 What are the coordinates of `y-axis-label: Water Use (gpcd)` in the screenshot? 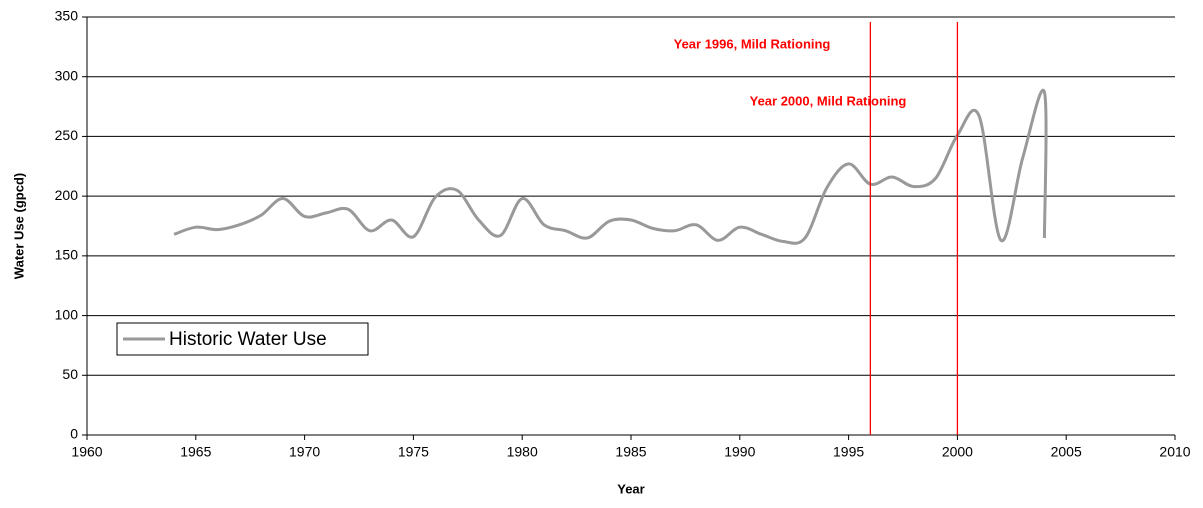 It's located at (18, 226).